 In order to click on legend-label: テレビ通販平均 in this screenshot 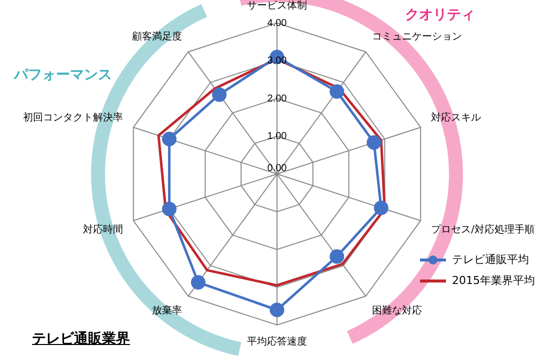, I will do `click(490, 259)`.